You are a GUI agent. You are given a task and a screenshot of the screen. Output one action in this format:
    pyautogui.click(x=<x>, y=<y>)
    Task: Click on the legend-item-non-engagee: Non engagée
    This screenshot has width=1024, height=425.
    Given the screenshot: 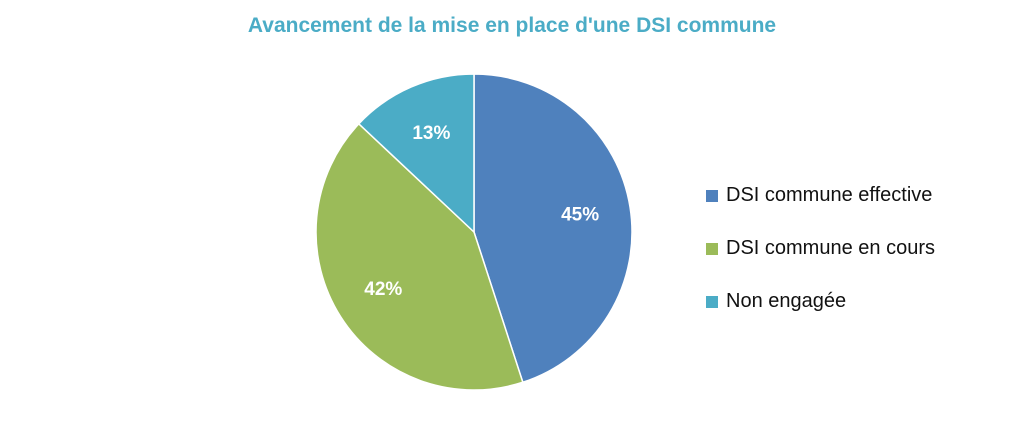 What is the action you would take?
    pyautogui.click(x=820, y=301)
    